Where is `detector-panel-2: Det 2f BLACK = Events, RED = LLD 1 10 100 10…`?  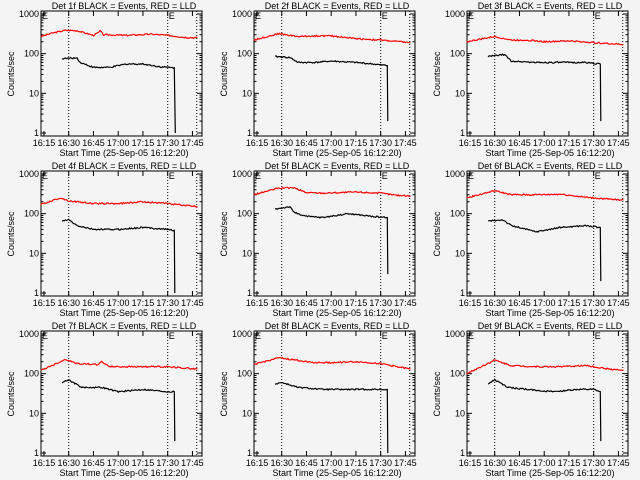
detector-panel-2: Det 2f BLACK = Events, RED = LLD 1 10 100 10… is located at coordinates (318, 79).